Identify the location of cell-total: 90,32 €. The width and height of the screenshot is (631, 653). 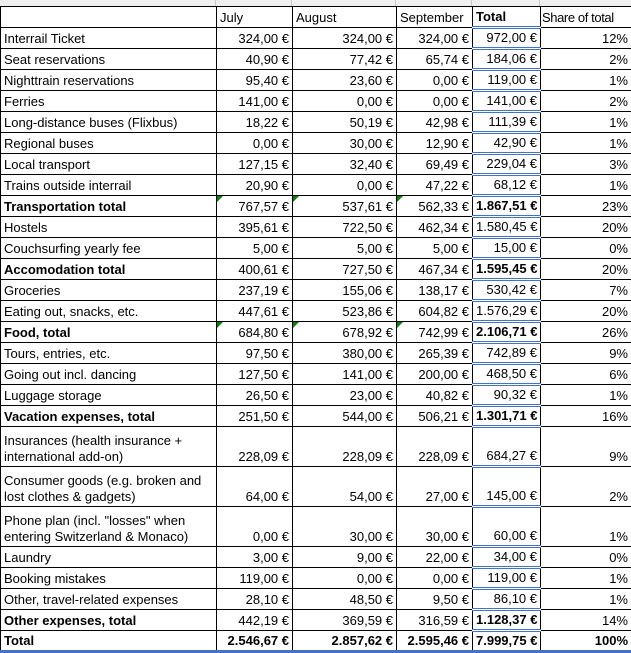
(507, 395).